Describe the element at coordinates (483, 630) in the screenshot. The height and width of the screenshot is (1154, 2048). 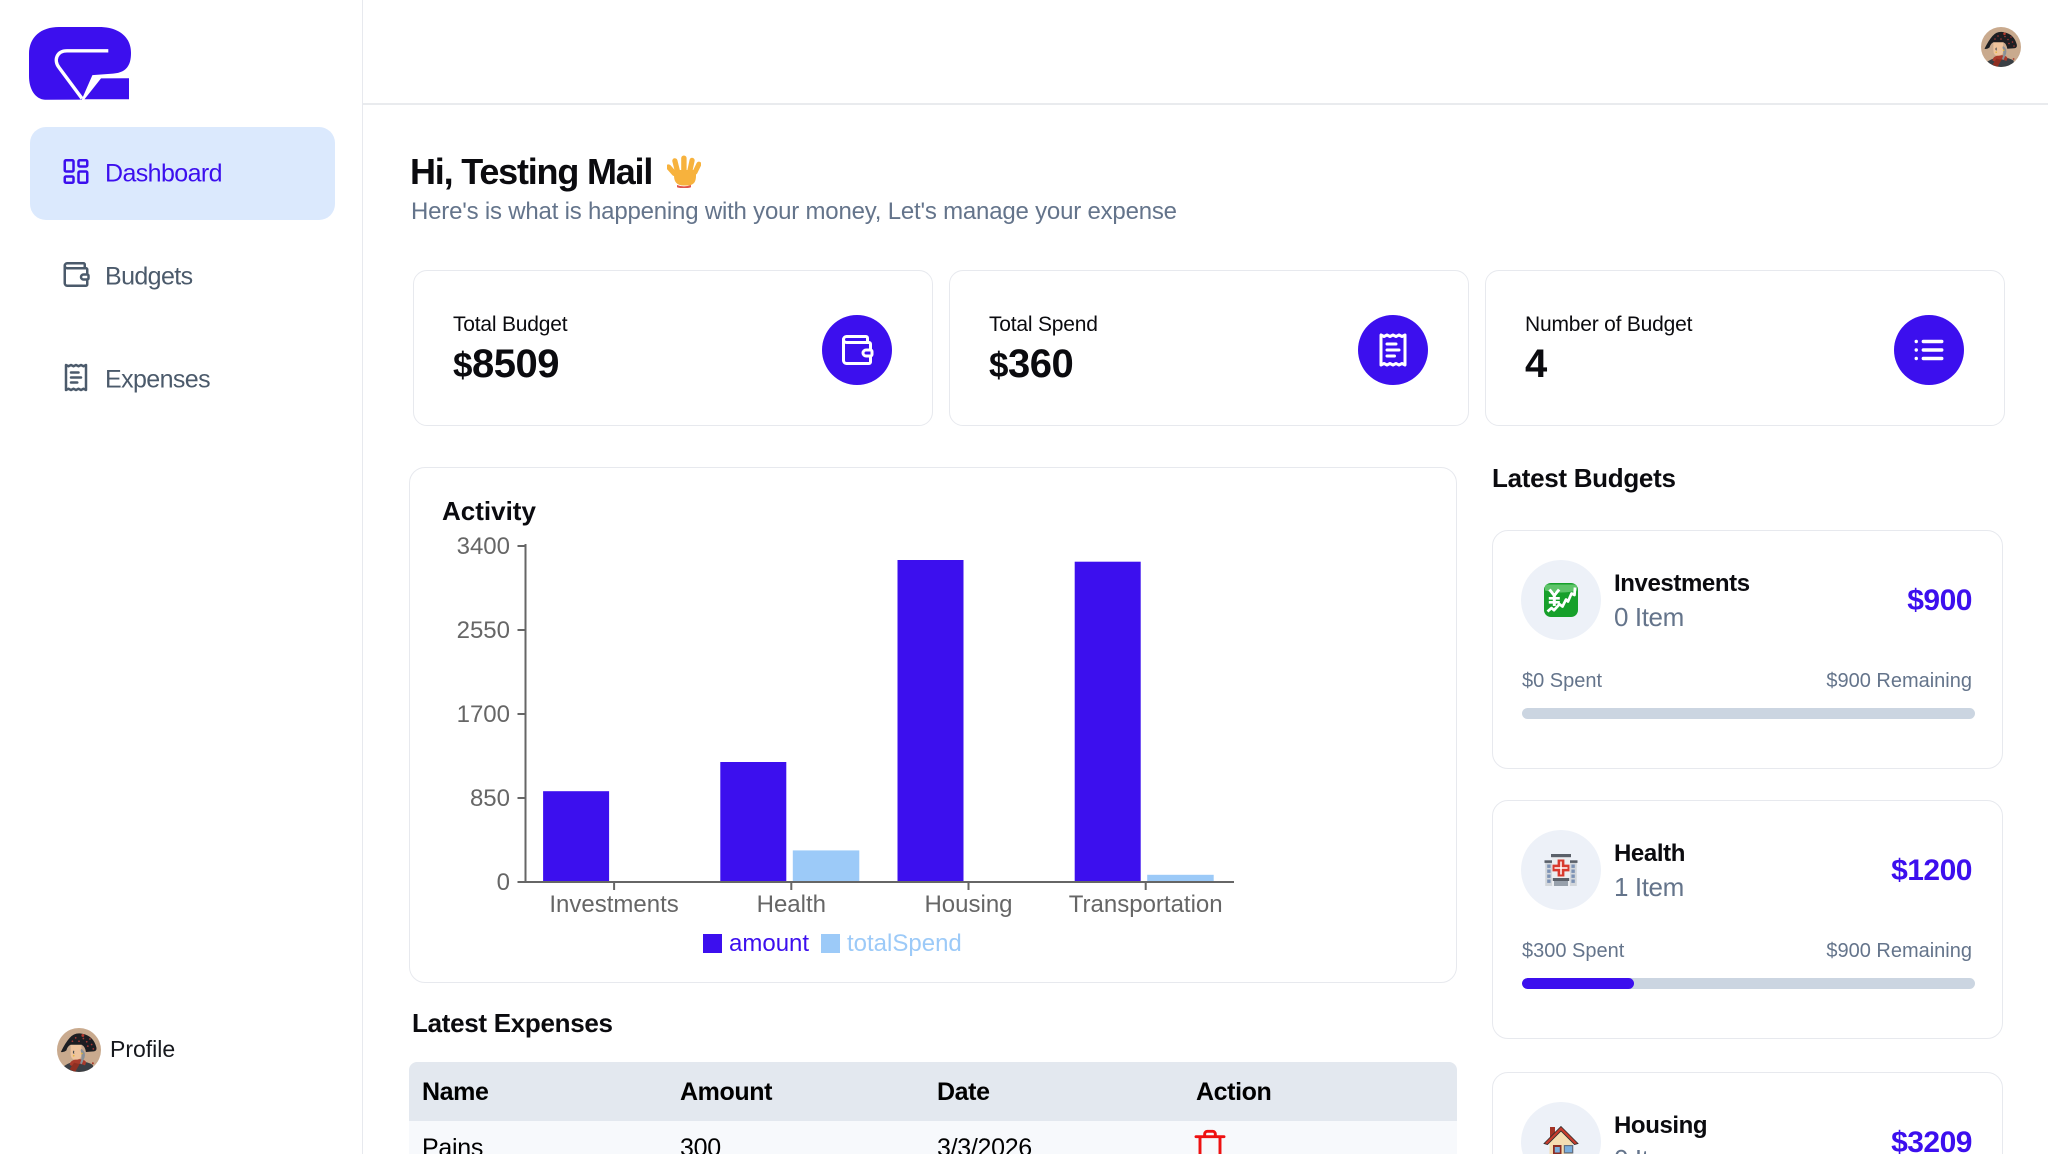
I see `svg-text: 2550` at that location.